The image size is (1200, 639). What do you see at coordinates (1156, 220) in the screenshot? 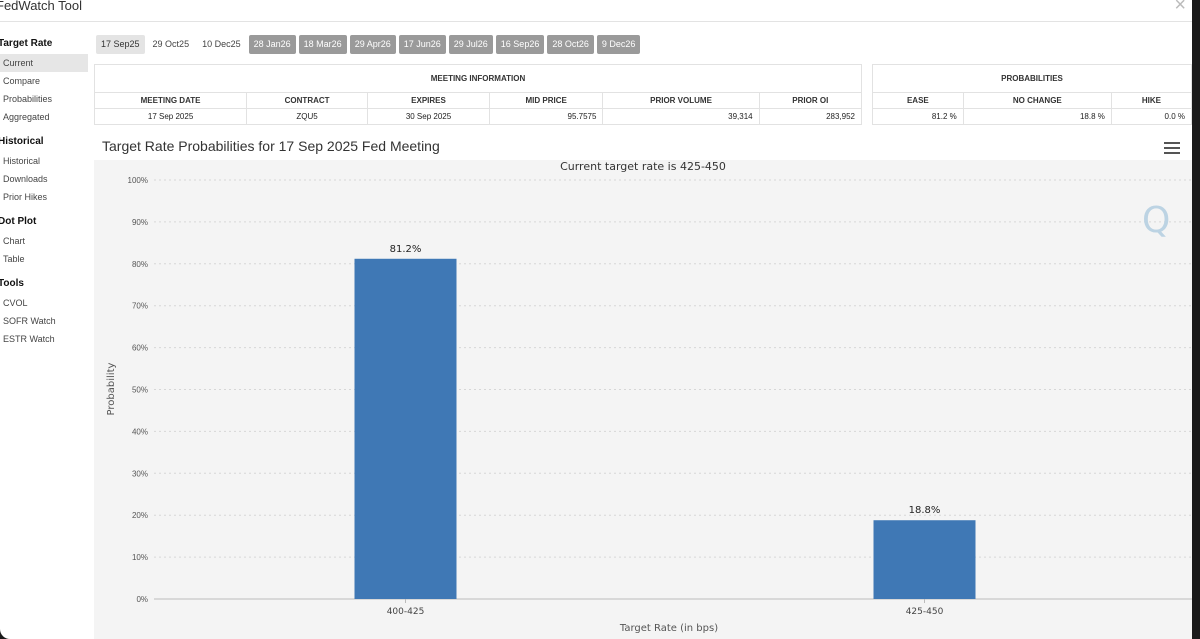
I see `watermark-logo: Q` at bounding box center [1156, 220].